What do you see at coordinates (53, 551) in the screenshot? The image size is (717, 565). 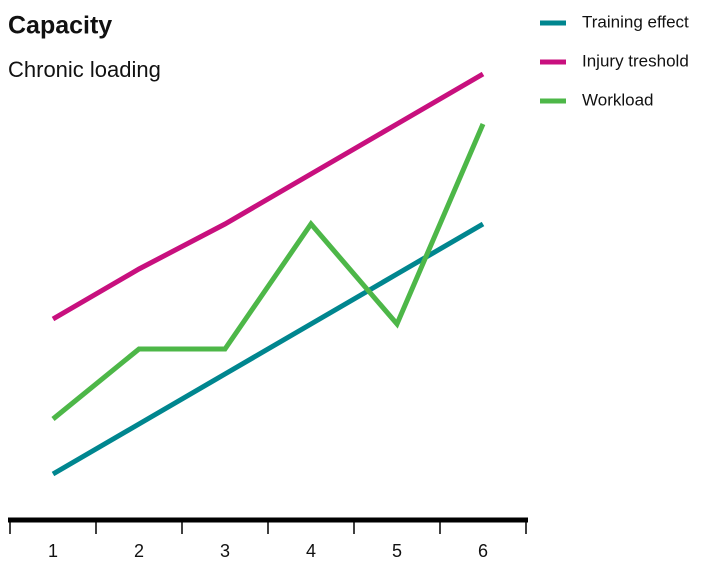 I see `x-tick-label: 1` at bounding box center [53, 551].